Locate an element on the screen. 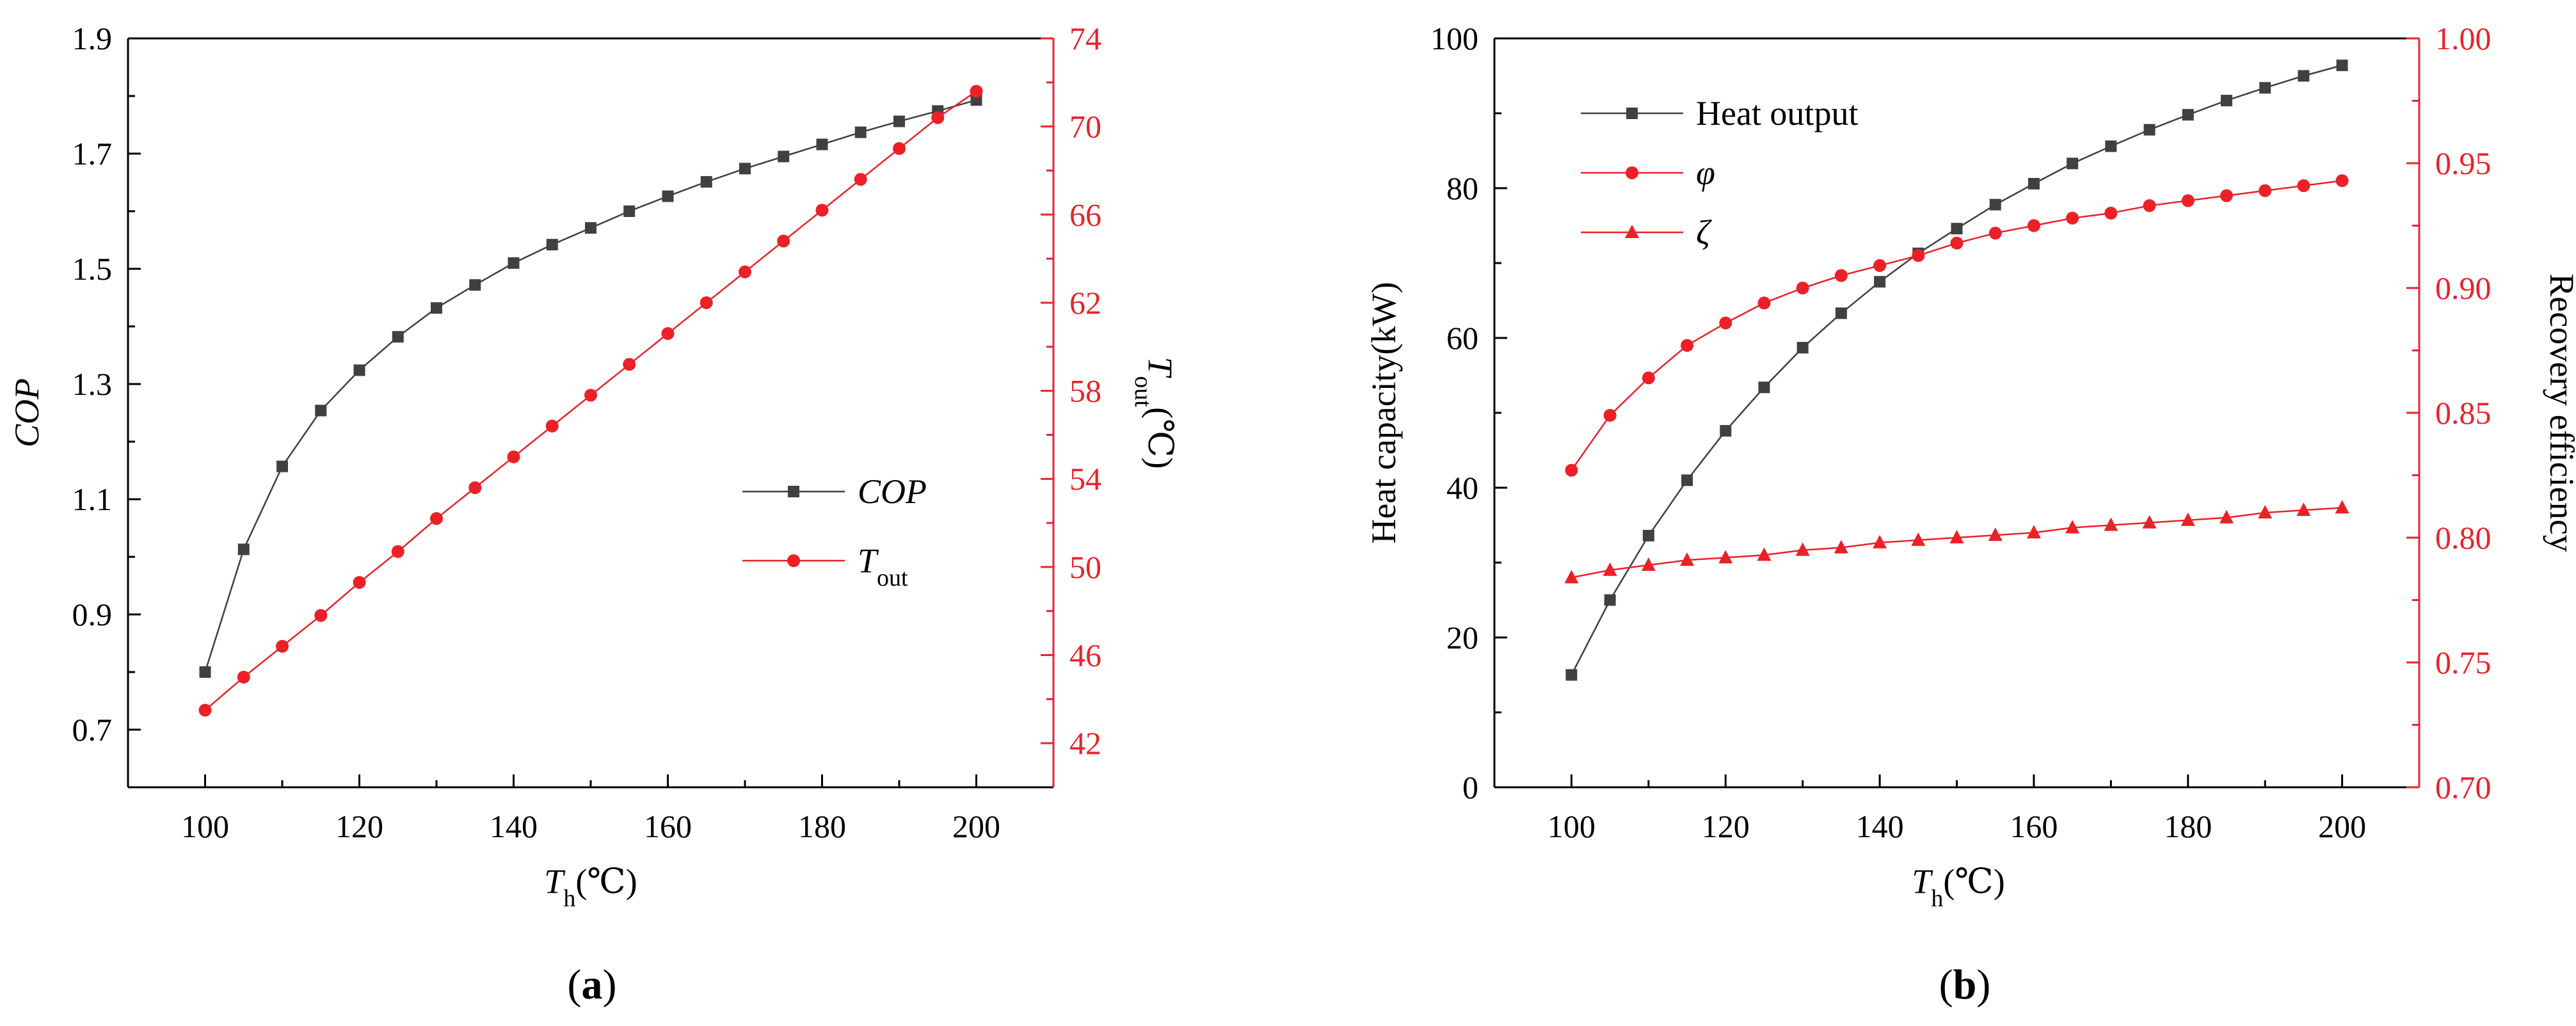 This screenshot has height=1026, width=2576. panel-a-x-tick-label: 100 is located at coordinates (205, 826).